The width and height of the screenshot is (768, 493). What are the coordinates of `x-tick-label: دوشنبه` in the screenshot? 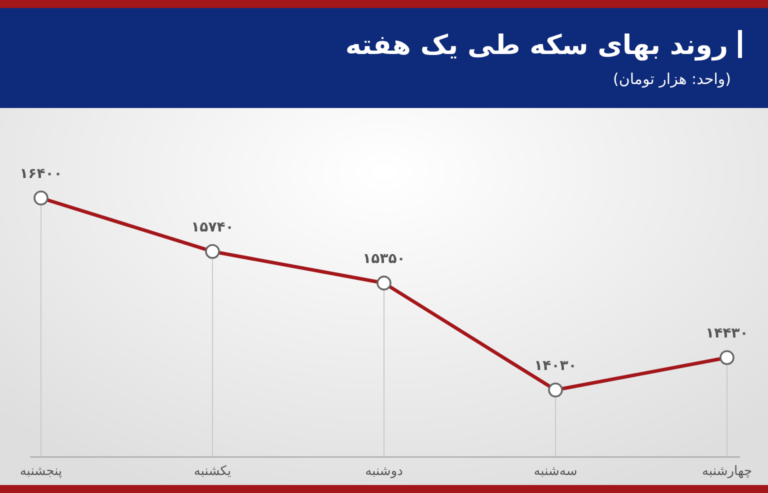 It's located at (384, 471).